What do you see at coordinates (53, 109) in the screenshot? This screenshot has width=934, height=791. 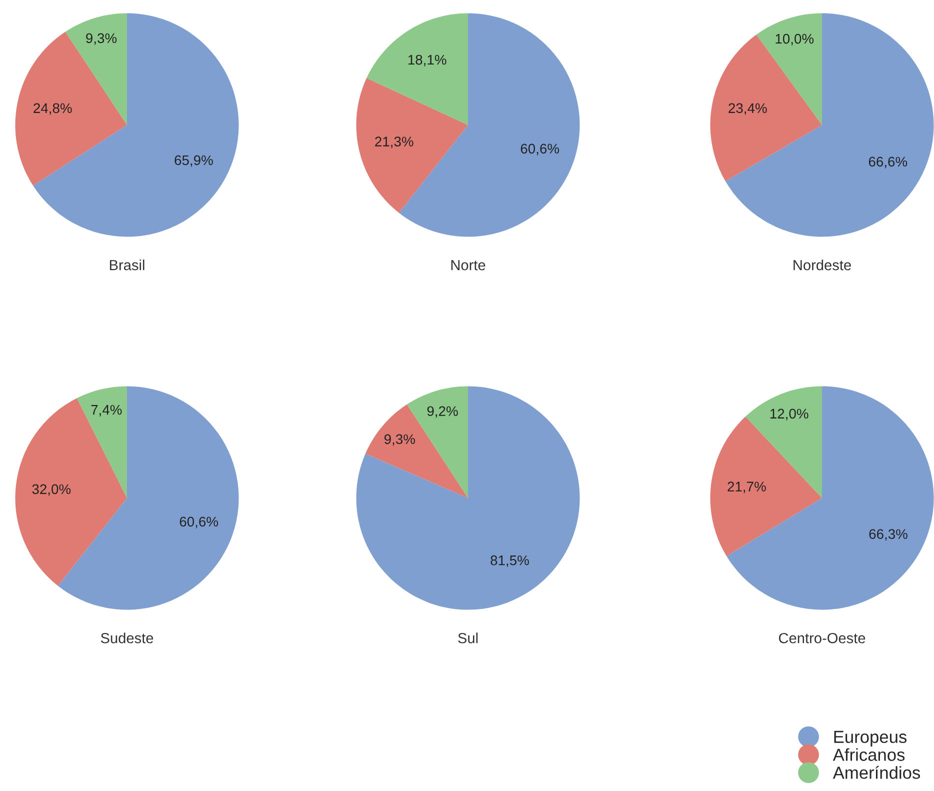 I see `data-label: 24,8%` at bounding box center [53, 109].